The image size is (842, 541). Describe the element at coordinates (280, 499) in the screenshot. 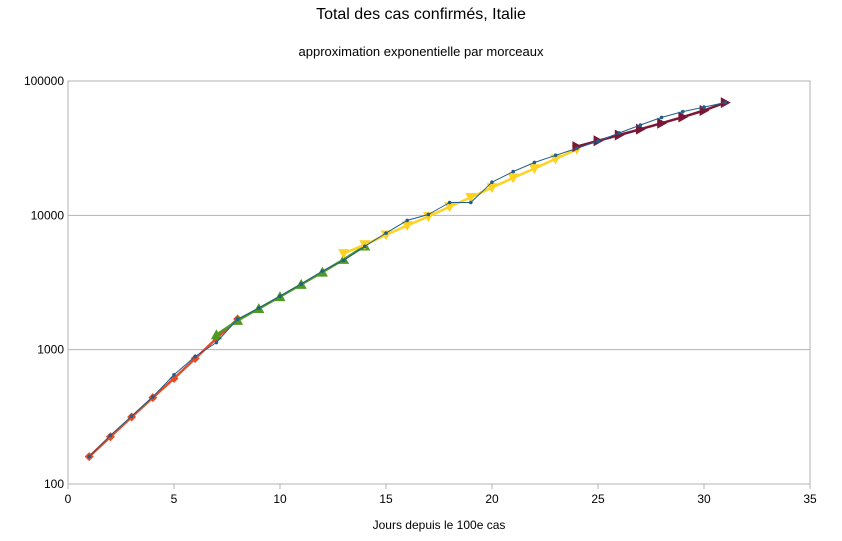

I see `x-tick-label: 10` at that location.